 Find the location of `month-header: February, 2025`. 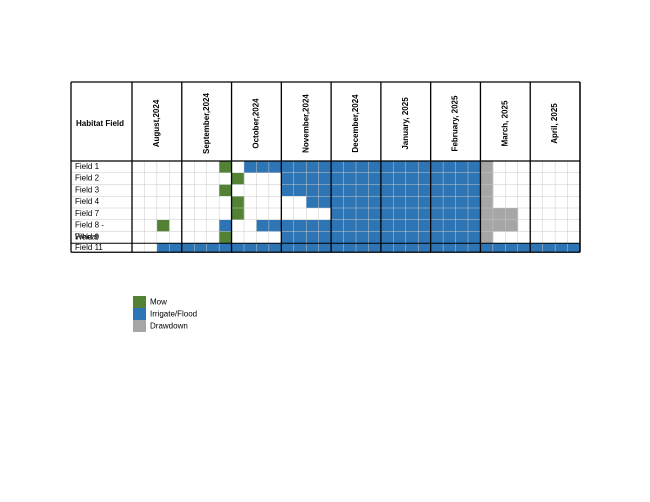

month-header: February, 2025 is located at coordinates (455, 123).